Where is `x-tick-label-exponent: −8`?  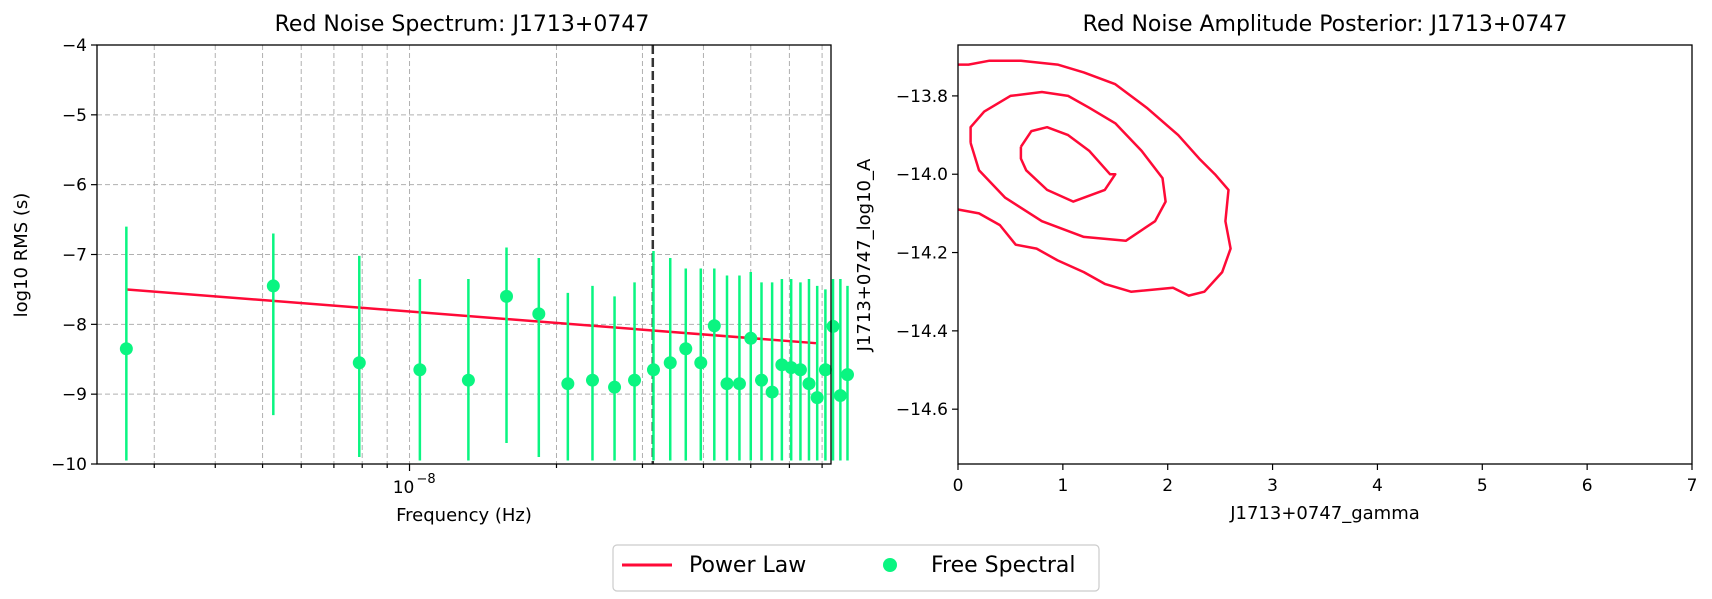
x-tick-label-exponent: −8 is located at coordinates (426, 479).